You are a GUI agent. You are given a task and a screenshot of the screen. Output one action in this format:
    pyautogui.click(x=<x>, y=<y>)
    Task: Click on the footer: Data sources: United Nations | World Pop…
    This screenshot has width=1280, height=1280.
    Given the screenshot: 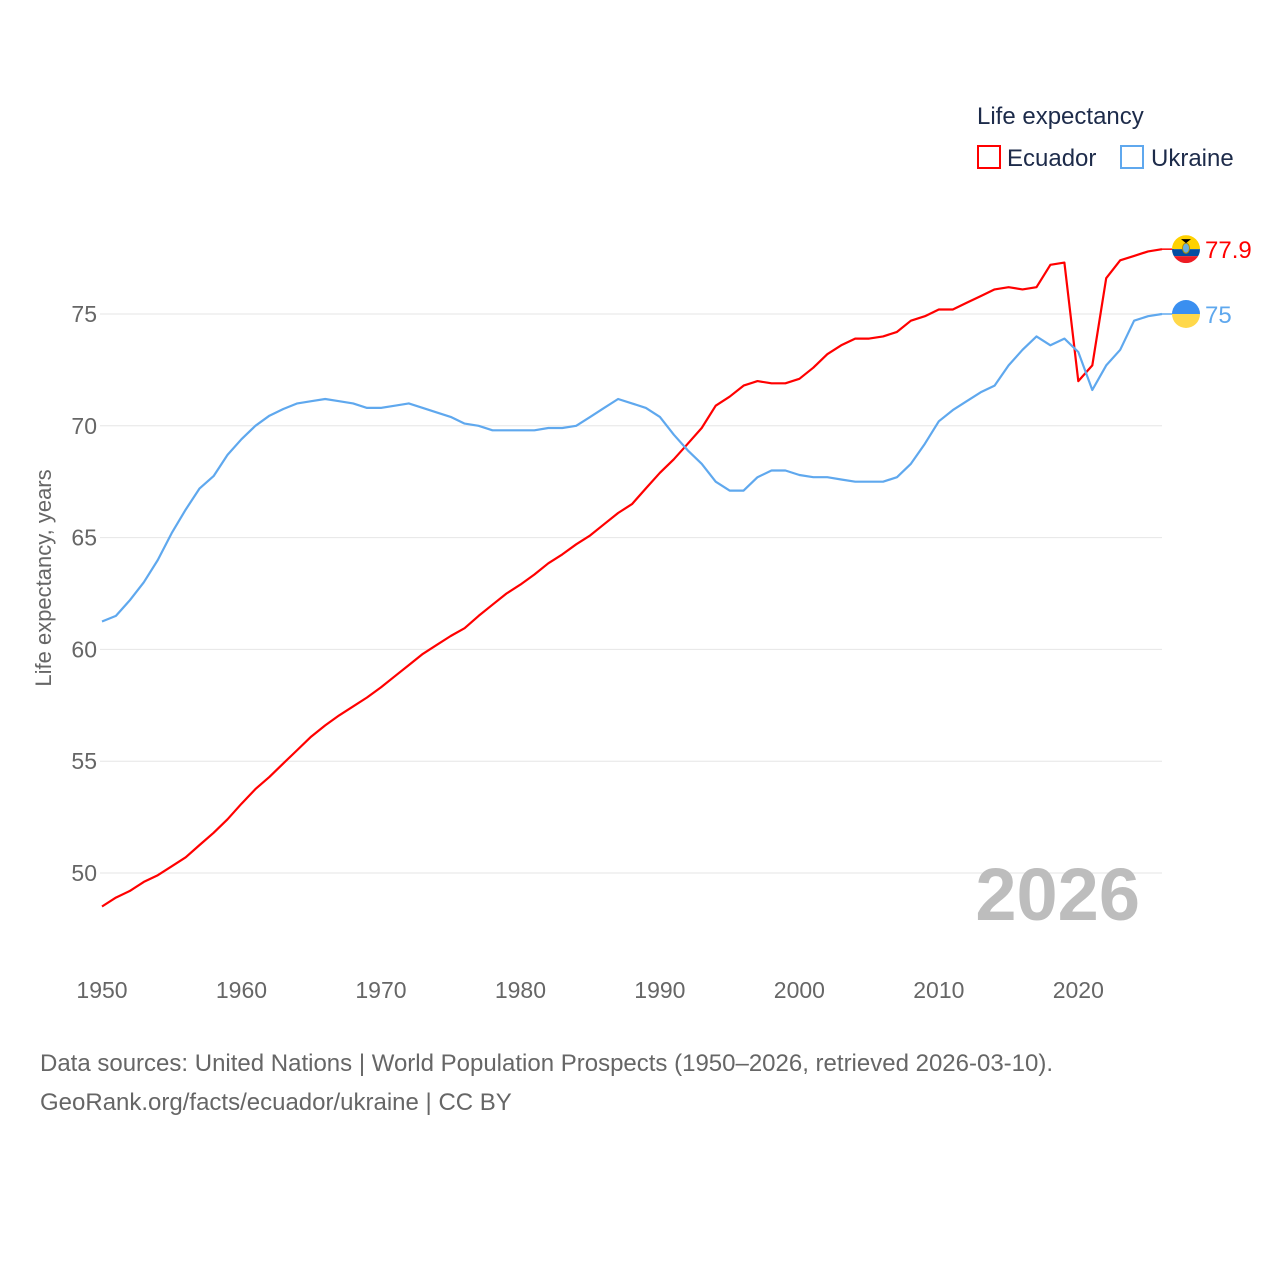 What is the action you would take?
    pyautogui.click(x=546, y=1083)
    